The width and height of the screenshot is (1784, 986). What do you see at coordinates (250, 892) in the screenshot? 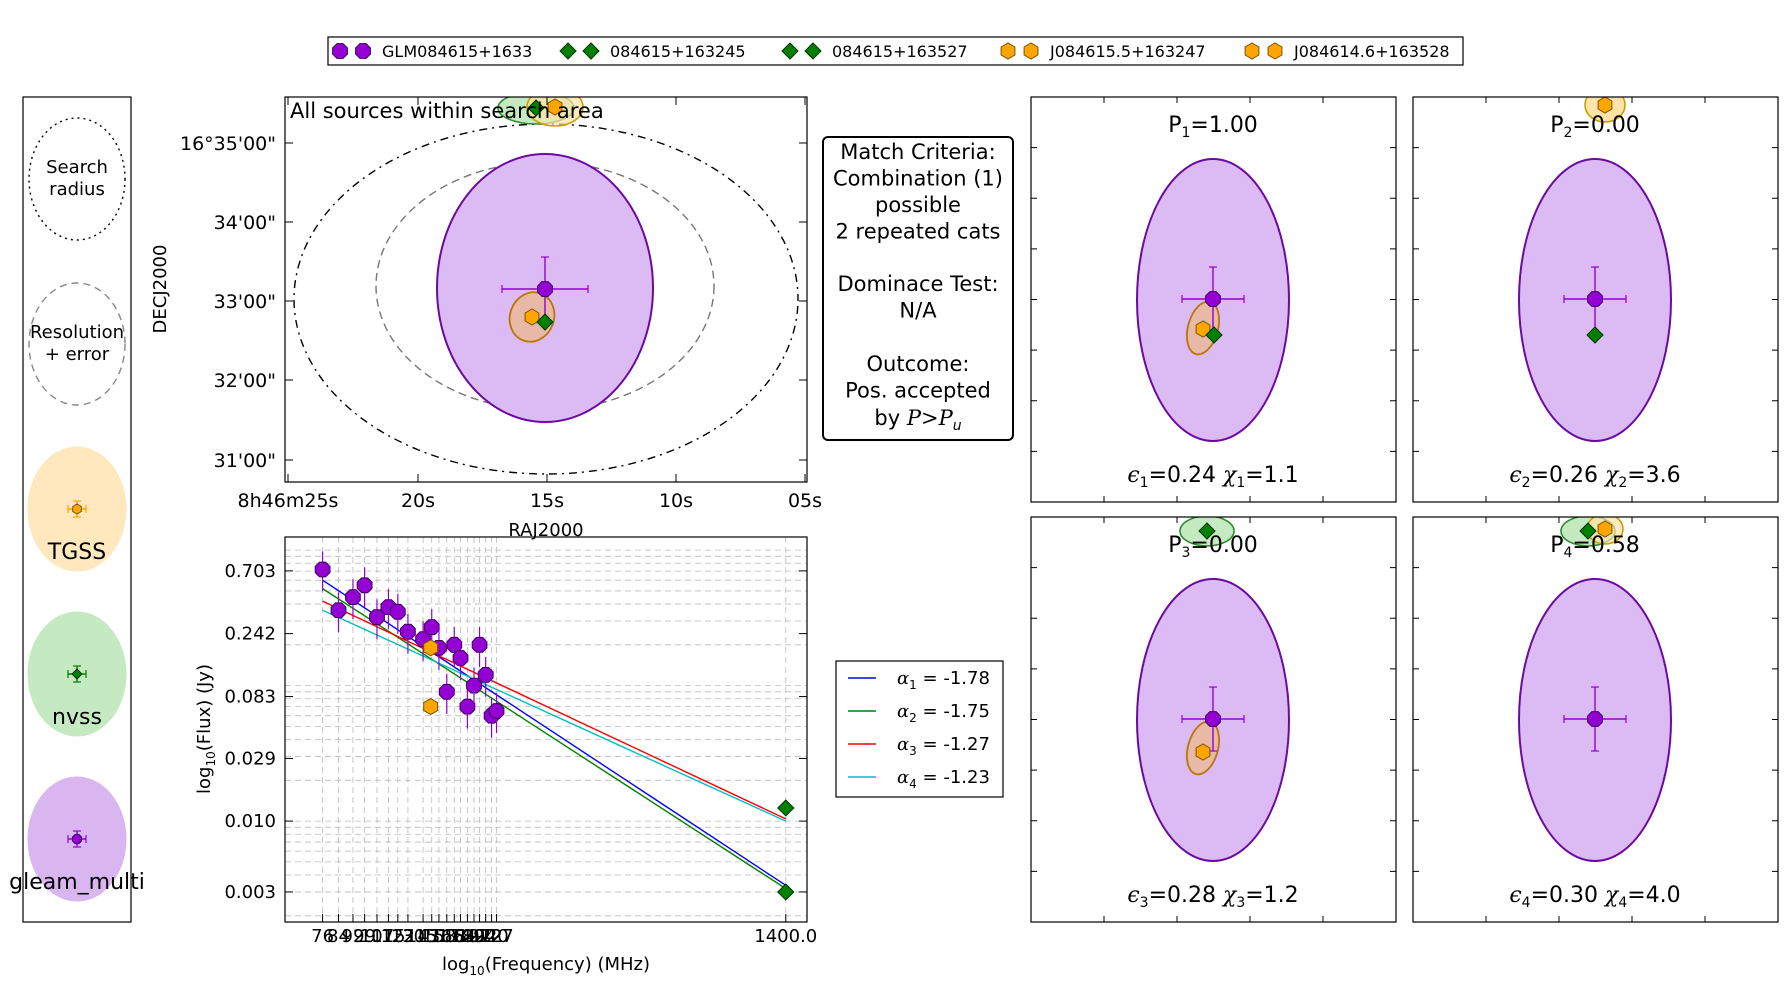
I see `sed-ytick-label: 0.003` at bounding box center [250, 892].